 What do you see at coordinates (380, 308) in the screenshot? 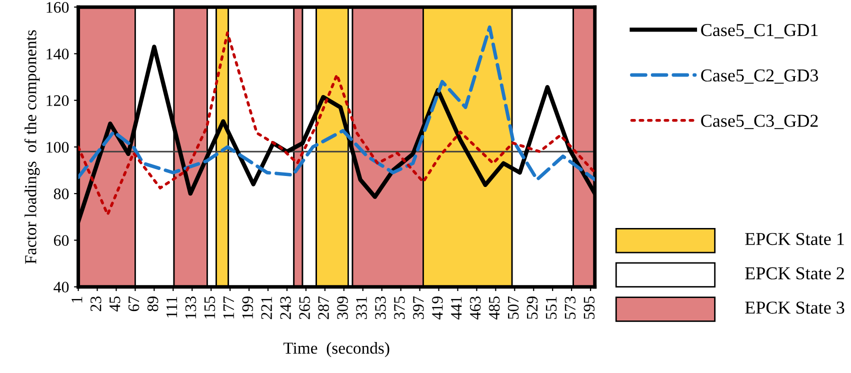
I see `x-tick-label: 353` at bounding box center [380, 308].